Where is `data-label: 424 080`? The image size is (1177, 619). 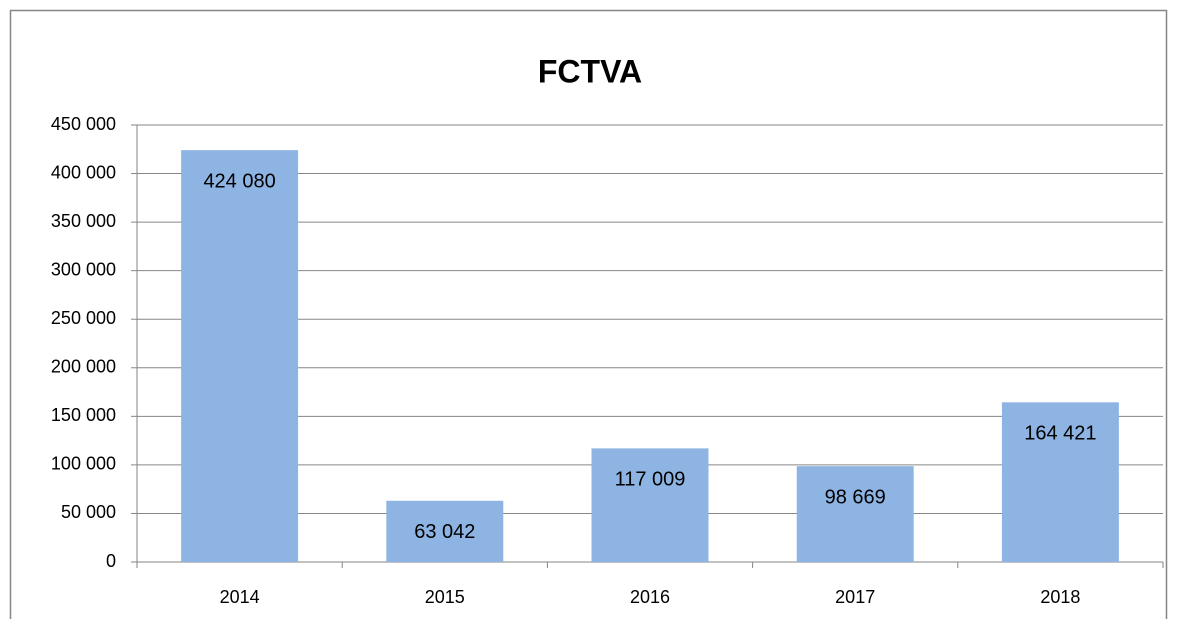
data-label: 424 080 is located at coordinates (239, 181).